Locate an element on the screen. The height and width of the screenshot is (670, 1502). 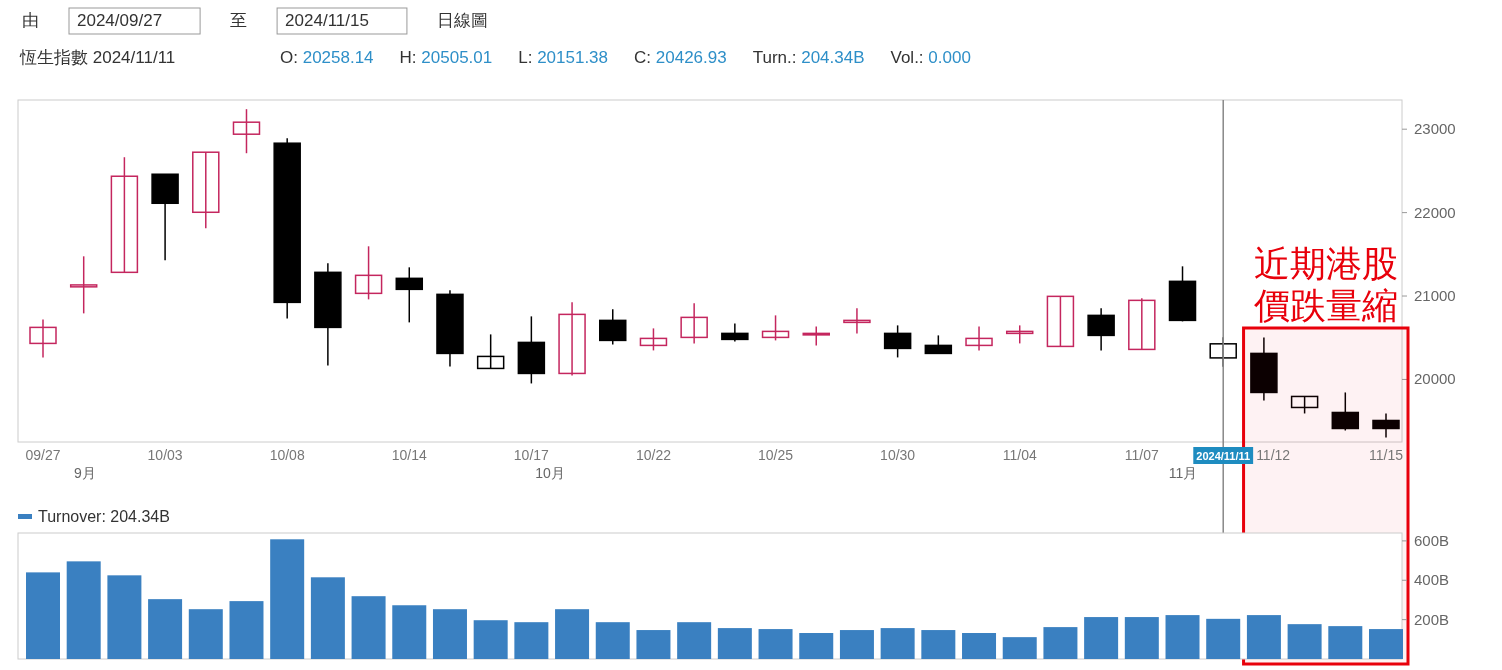
x-tick-label: 2024/11/11 is located at coordinates (1223, 456).